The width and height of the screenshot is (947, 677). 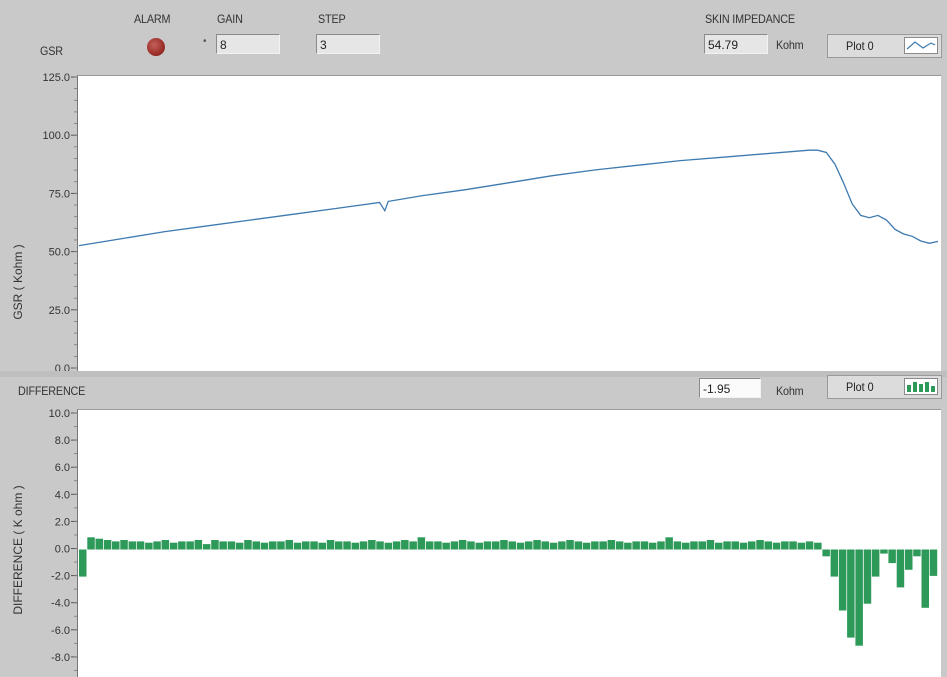 What do you see at coordinates (62, 522) in the screenshot?
I see `difference-y-tick-label: 2.0` at bounding box center [62, 522].